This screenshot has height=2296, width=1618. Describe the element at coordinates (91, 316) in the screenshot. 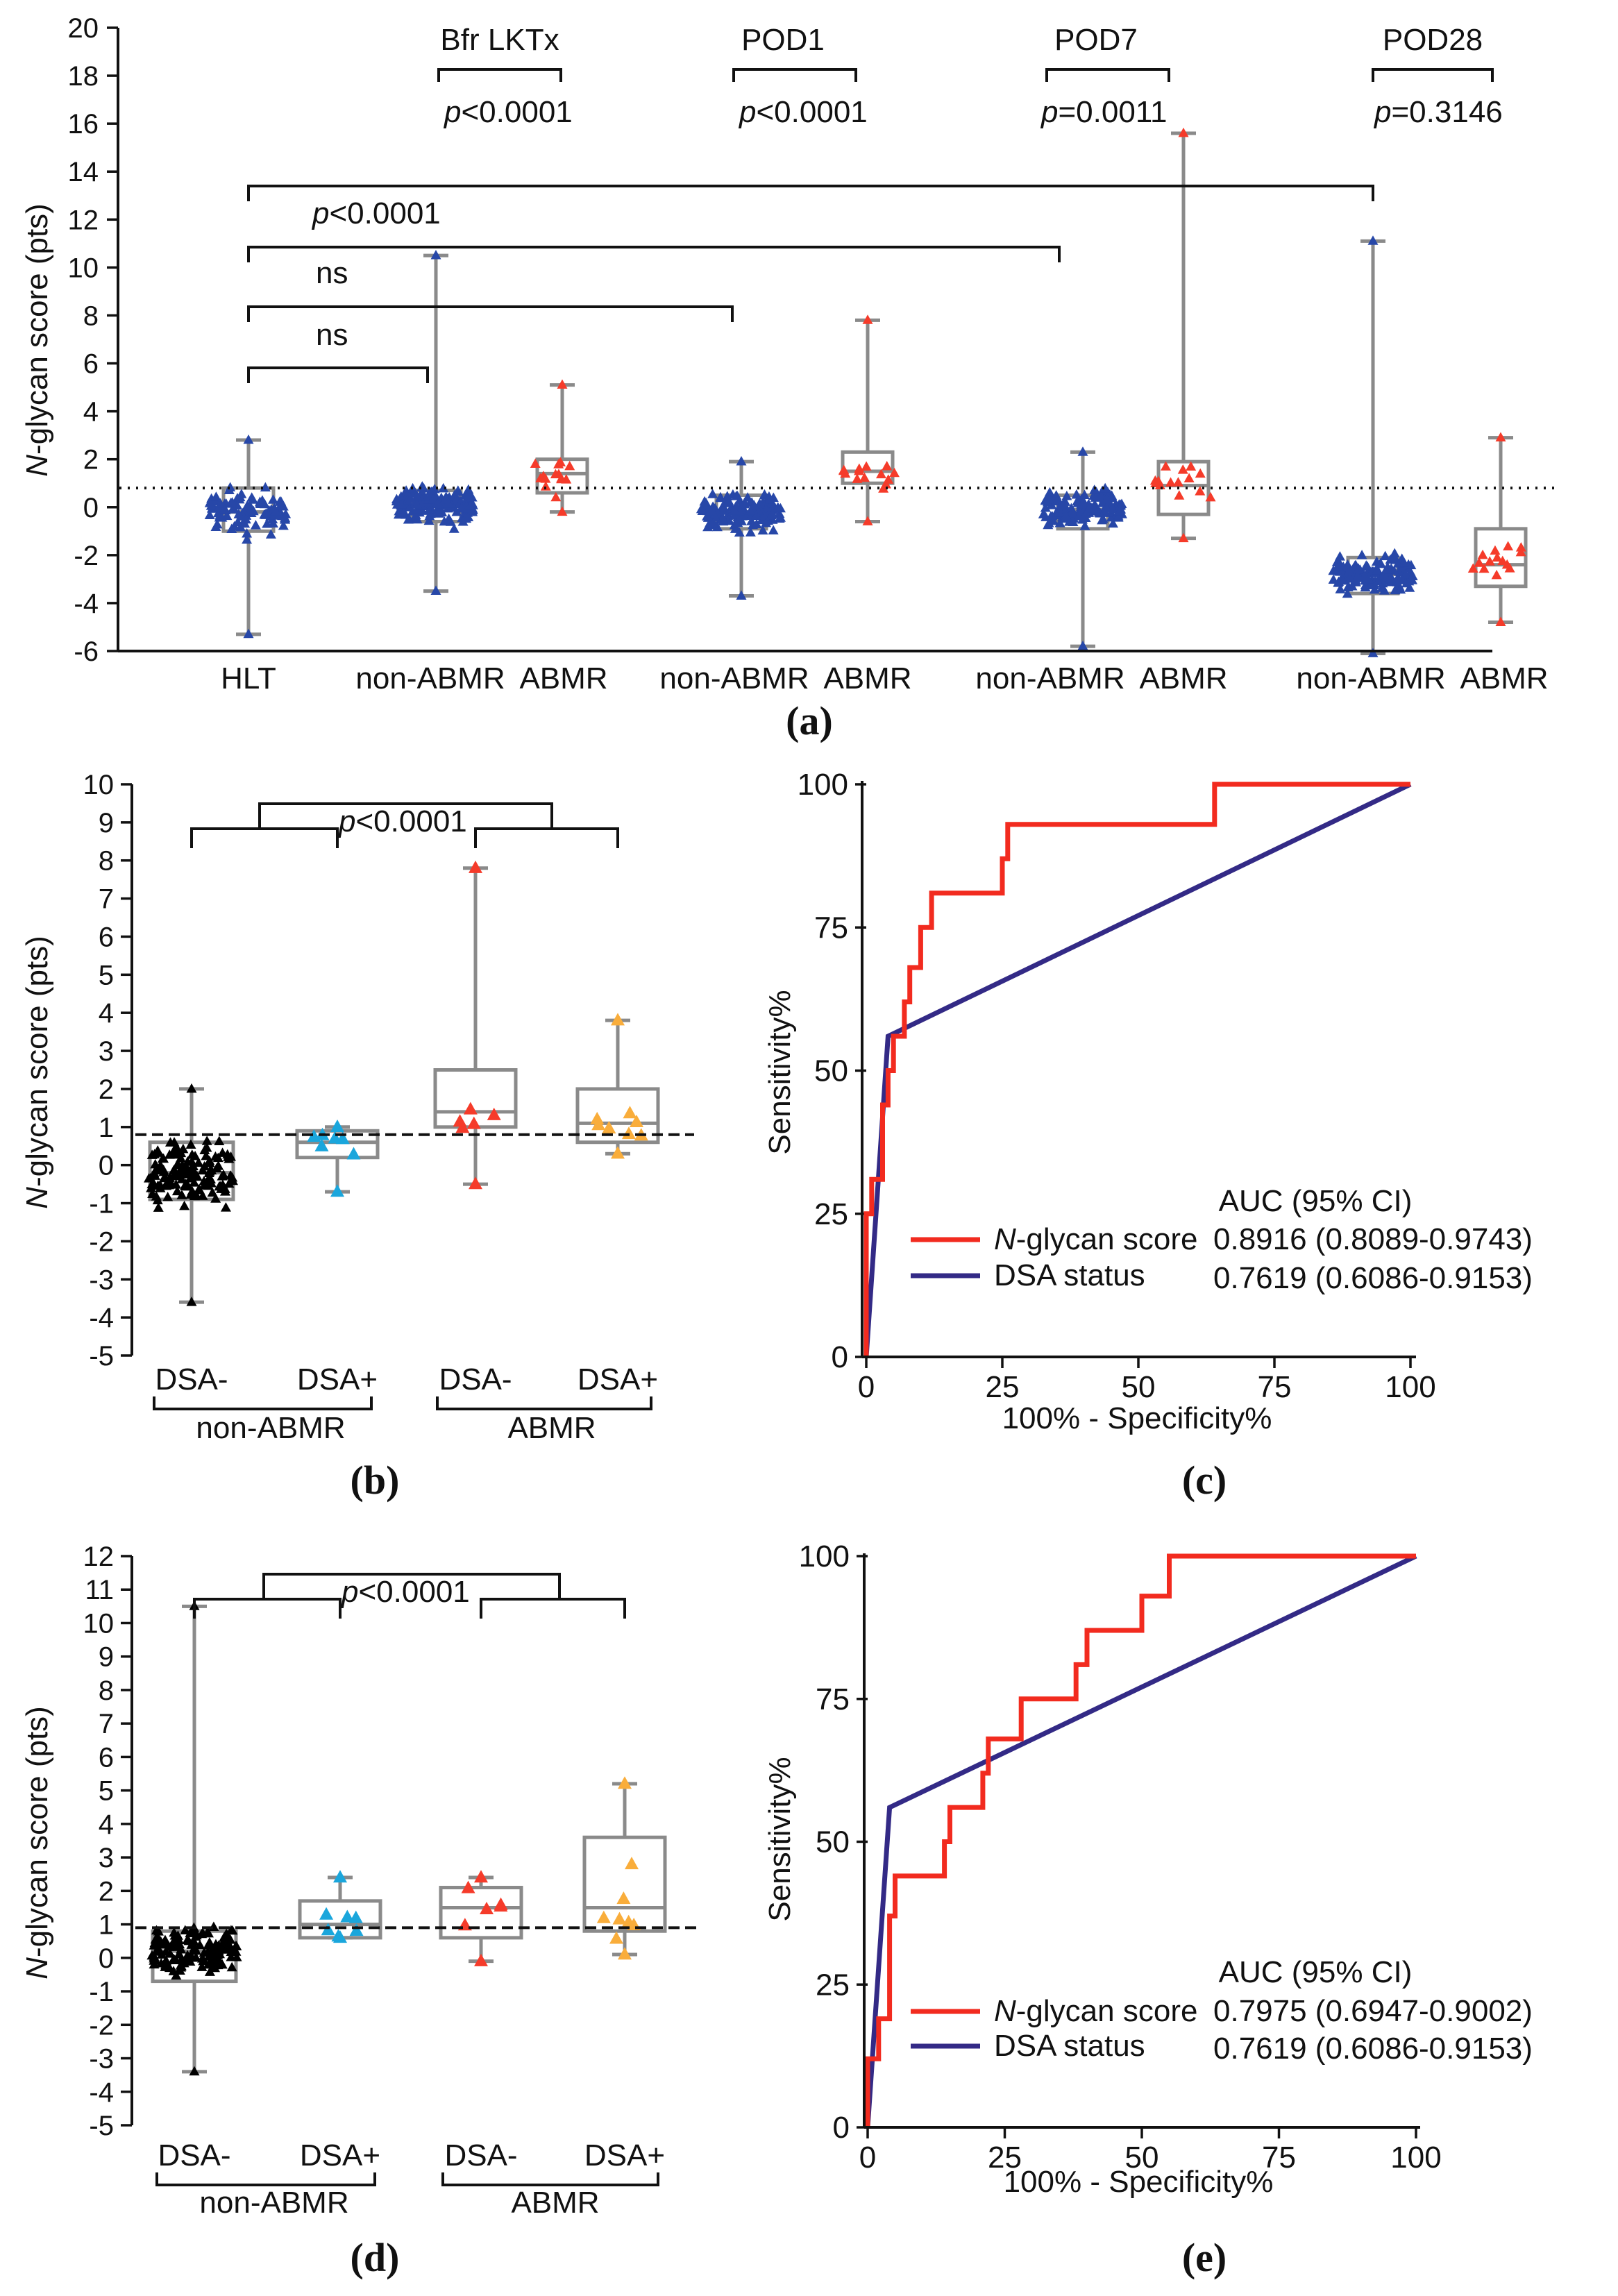

I see `y-tick-label: 8` at that location.